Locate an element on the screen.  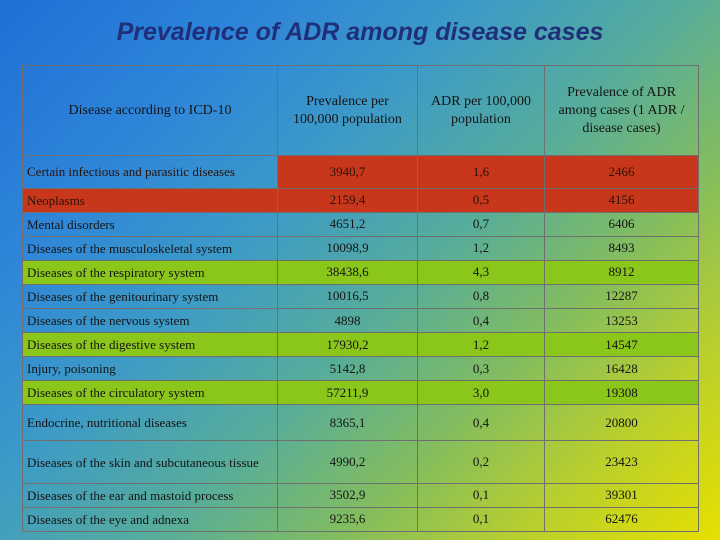
row-ratio: 20800 is located at coordinates (621, 423).